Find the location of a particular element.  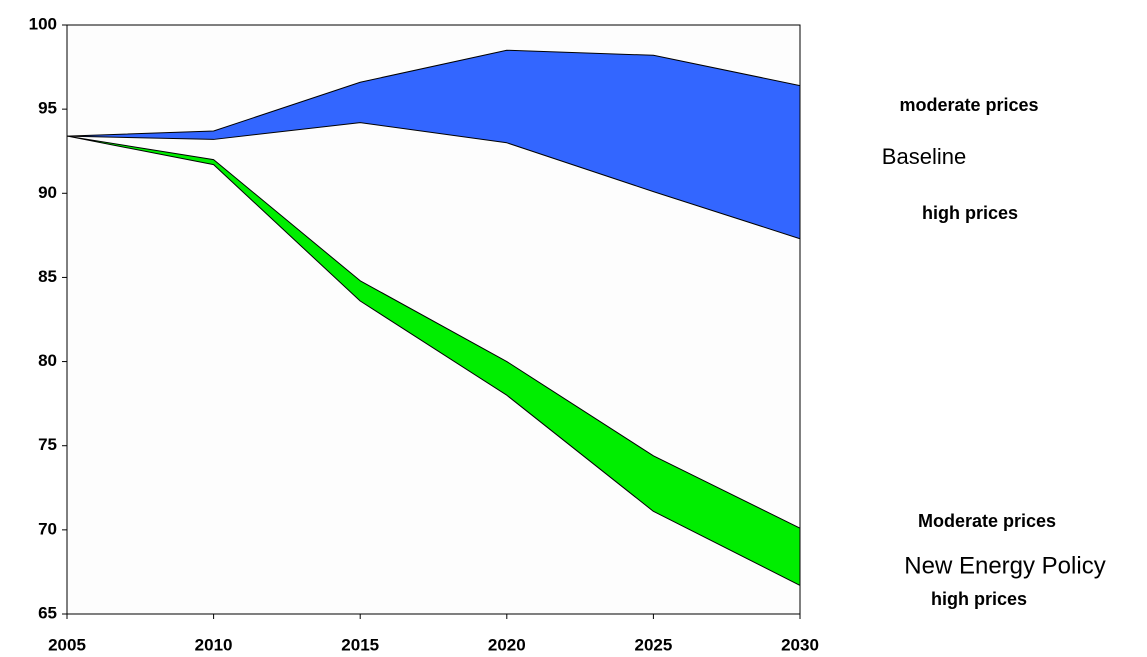

x-tick-label: 2015 is located at coordinates (360, 644).